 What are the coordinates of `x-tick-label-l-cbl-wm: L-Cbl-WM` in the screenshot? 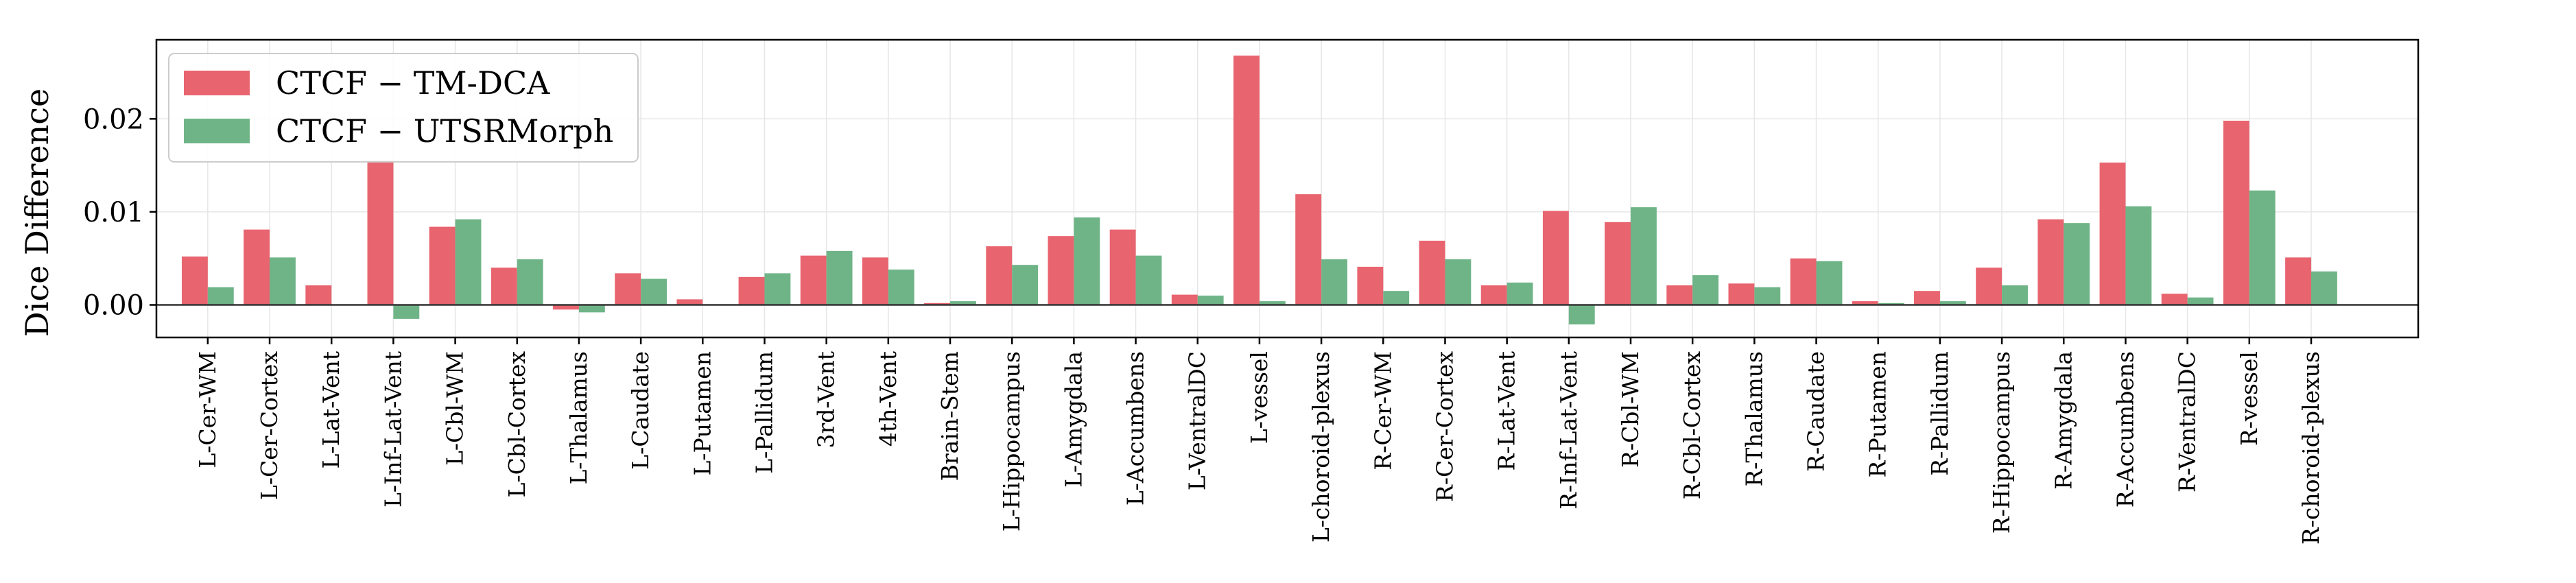 It's located at (455, 409).